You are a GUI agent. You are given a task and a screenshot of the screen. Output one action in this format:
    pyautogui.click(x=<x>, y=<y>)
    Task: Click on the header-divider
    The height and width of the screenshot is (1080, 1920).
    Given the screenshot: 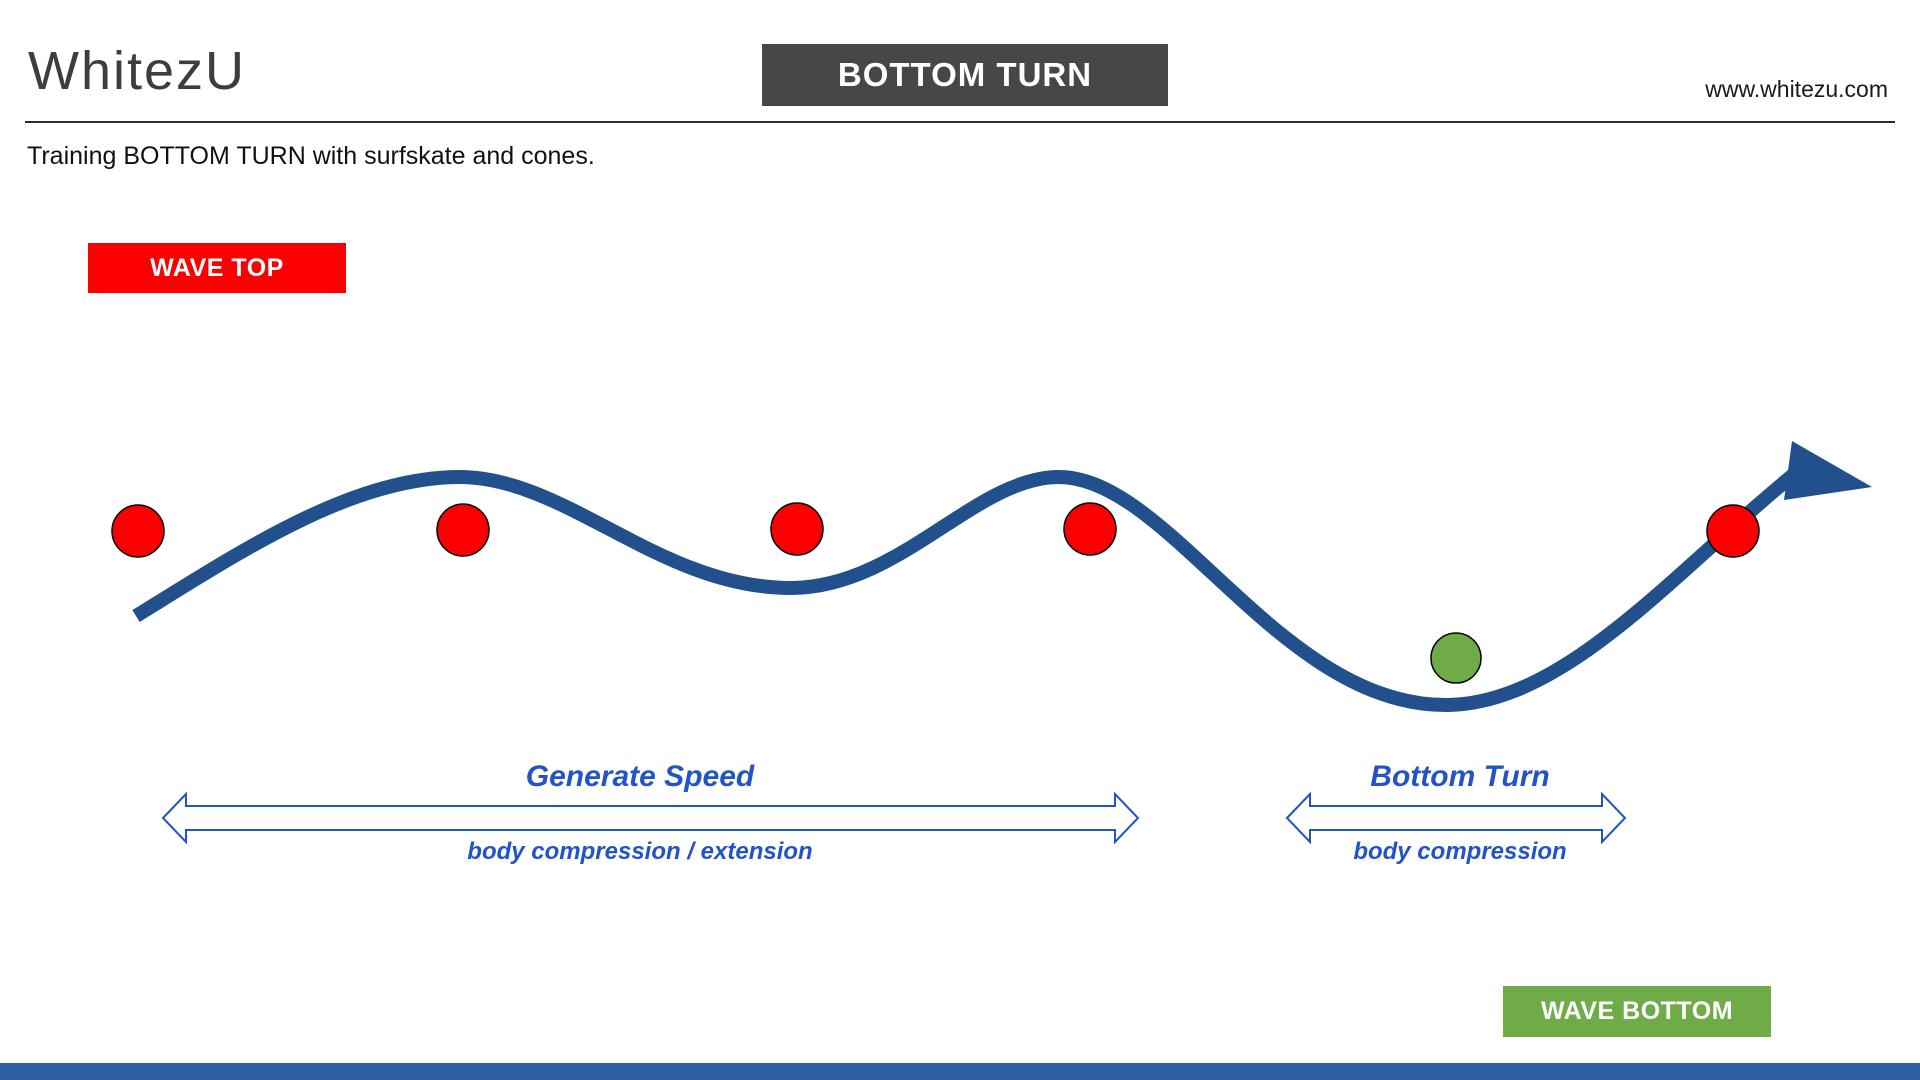 What is the action you would take?
    pyautogui.click(x=960, y=122)
    